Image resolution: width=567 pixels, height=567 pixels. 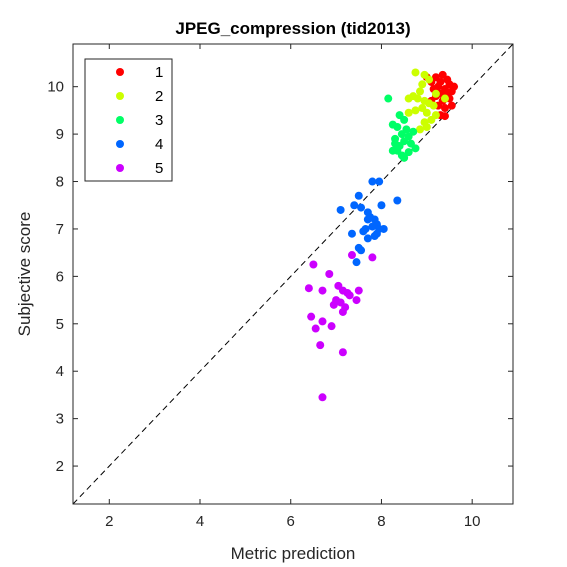 What do you see at coordinates (159, 72) in the screenshot?
I see `legend-label-1: 1` at bounding box center [159, 72].